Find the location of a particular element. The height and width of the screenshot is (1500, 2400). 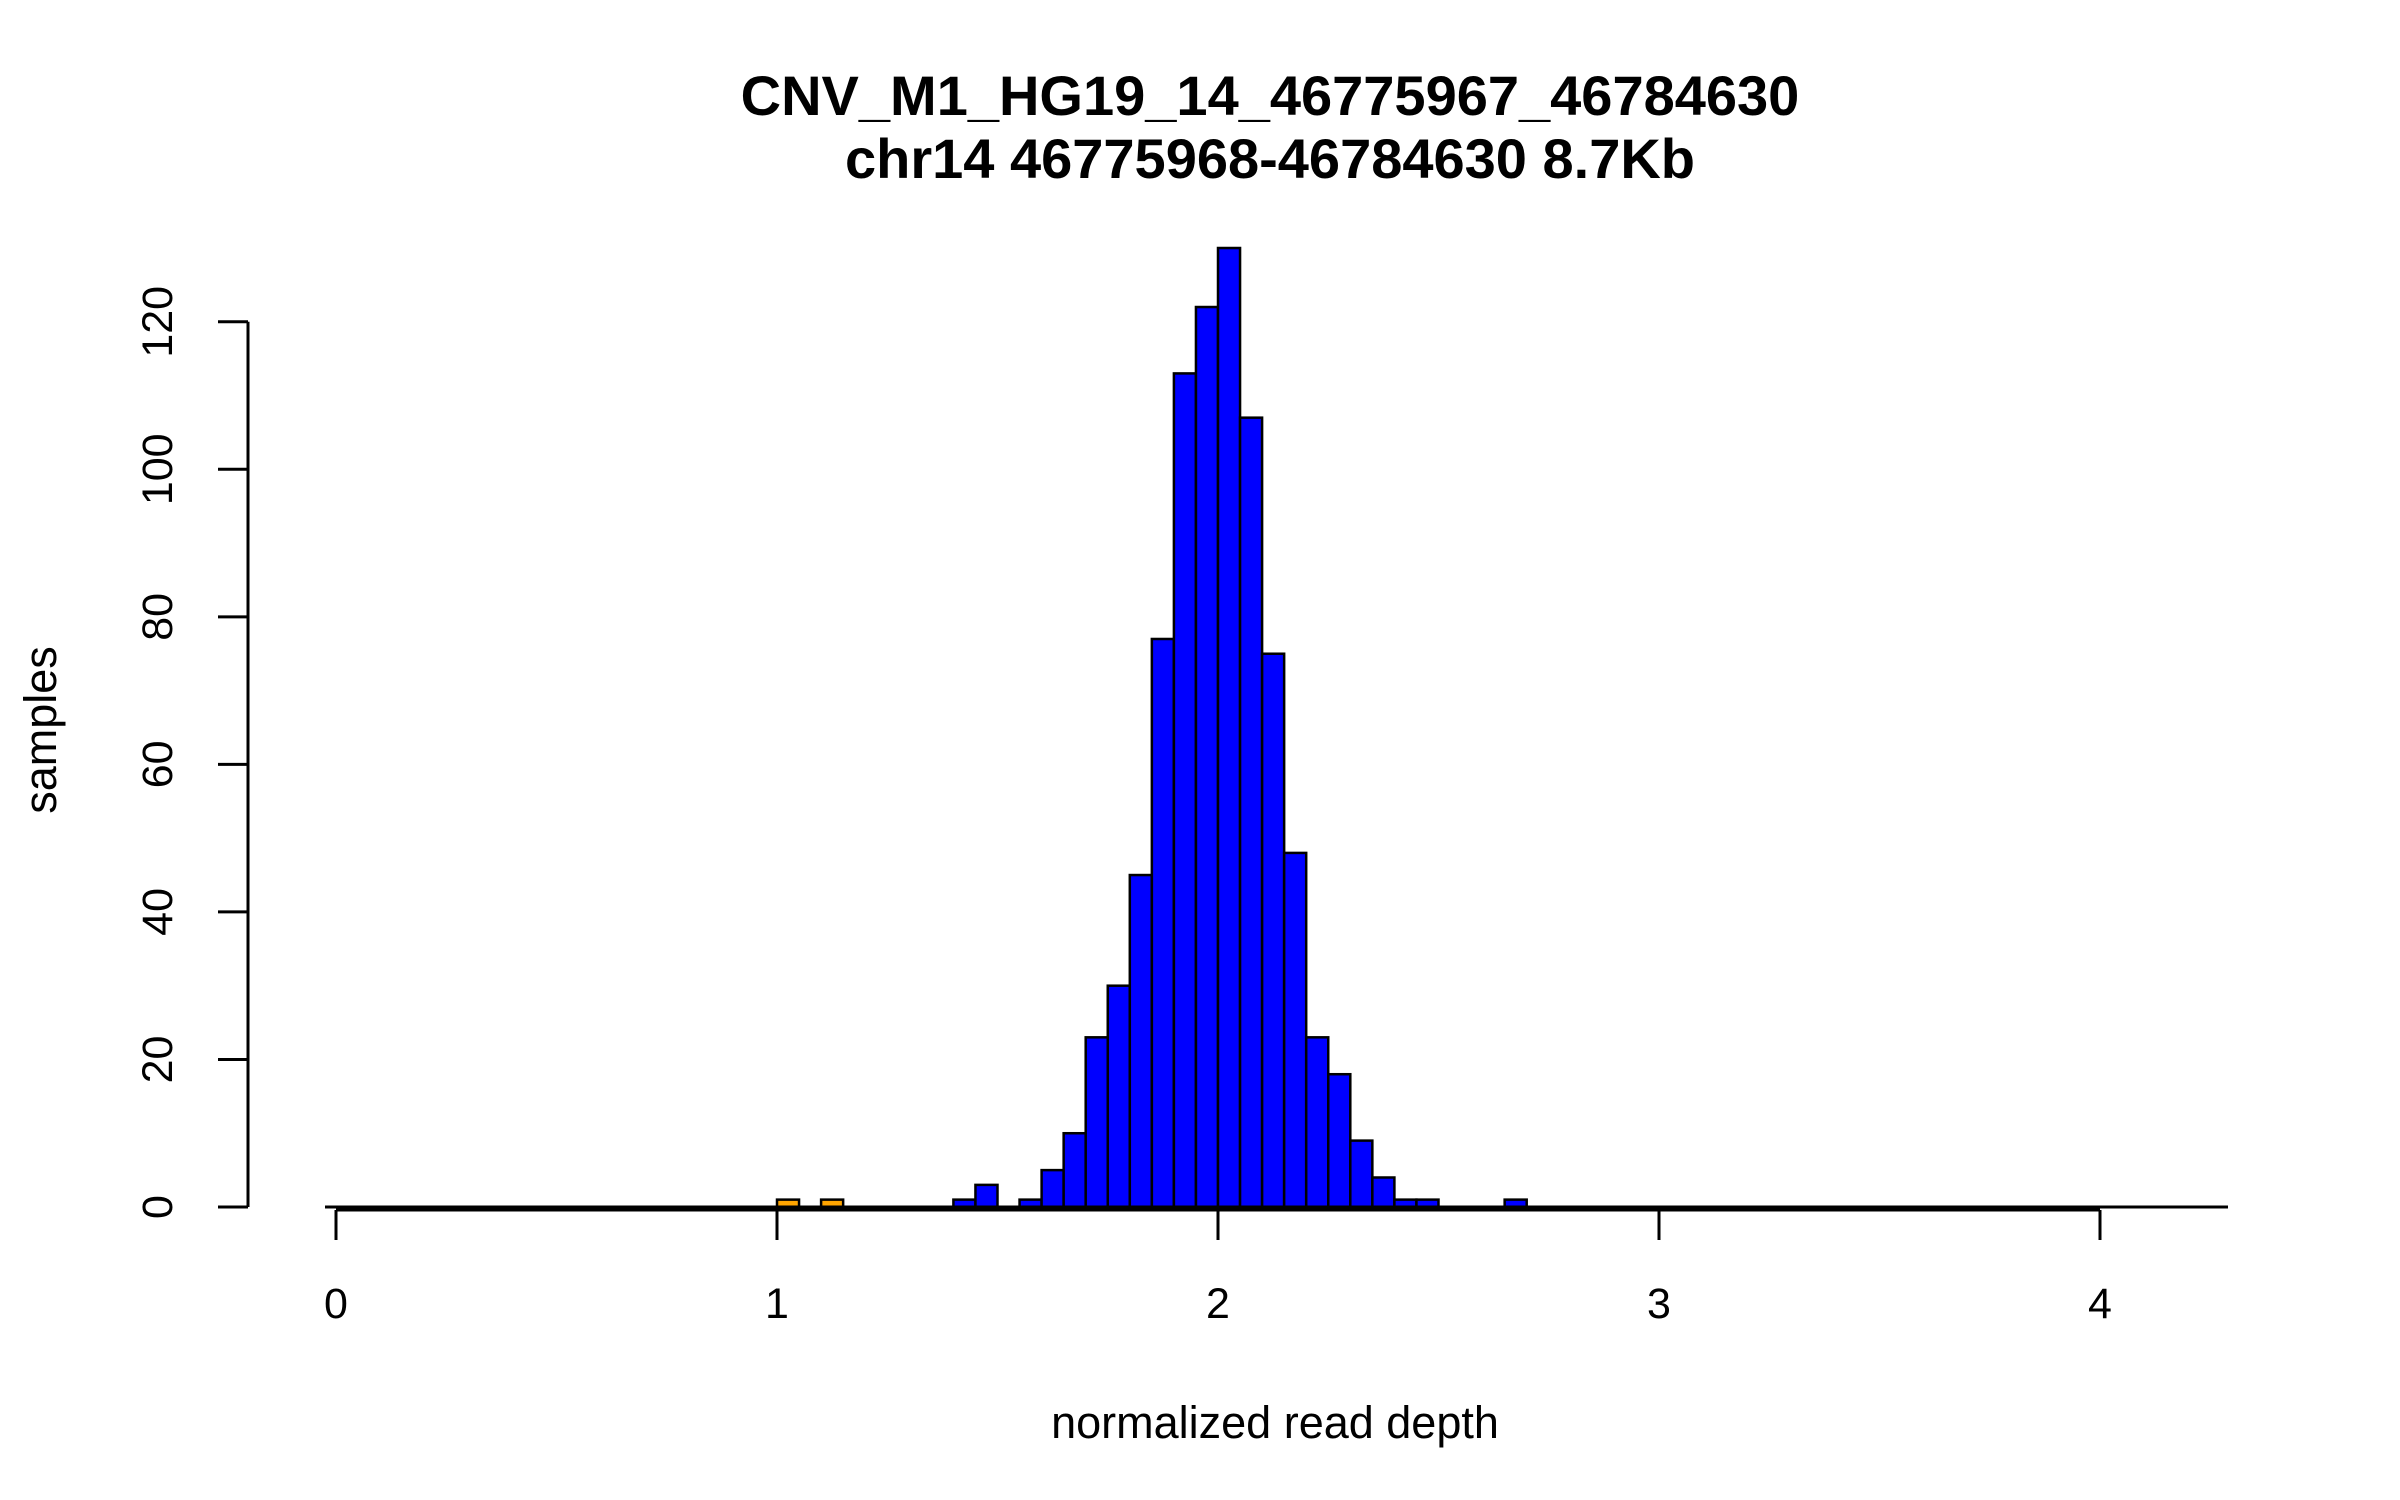

y-tick-label: 0 is located at coordinates (158, 1207).